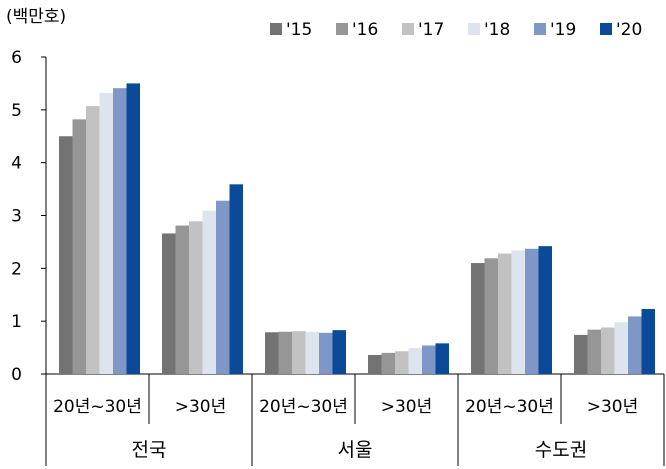 This screenshot has height=469, width=666. Describe the element at coordinates (120, 231) in the screenshot. I see `bar-19-cat0` at that location.